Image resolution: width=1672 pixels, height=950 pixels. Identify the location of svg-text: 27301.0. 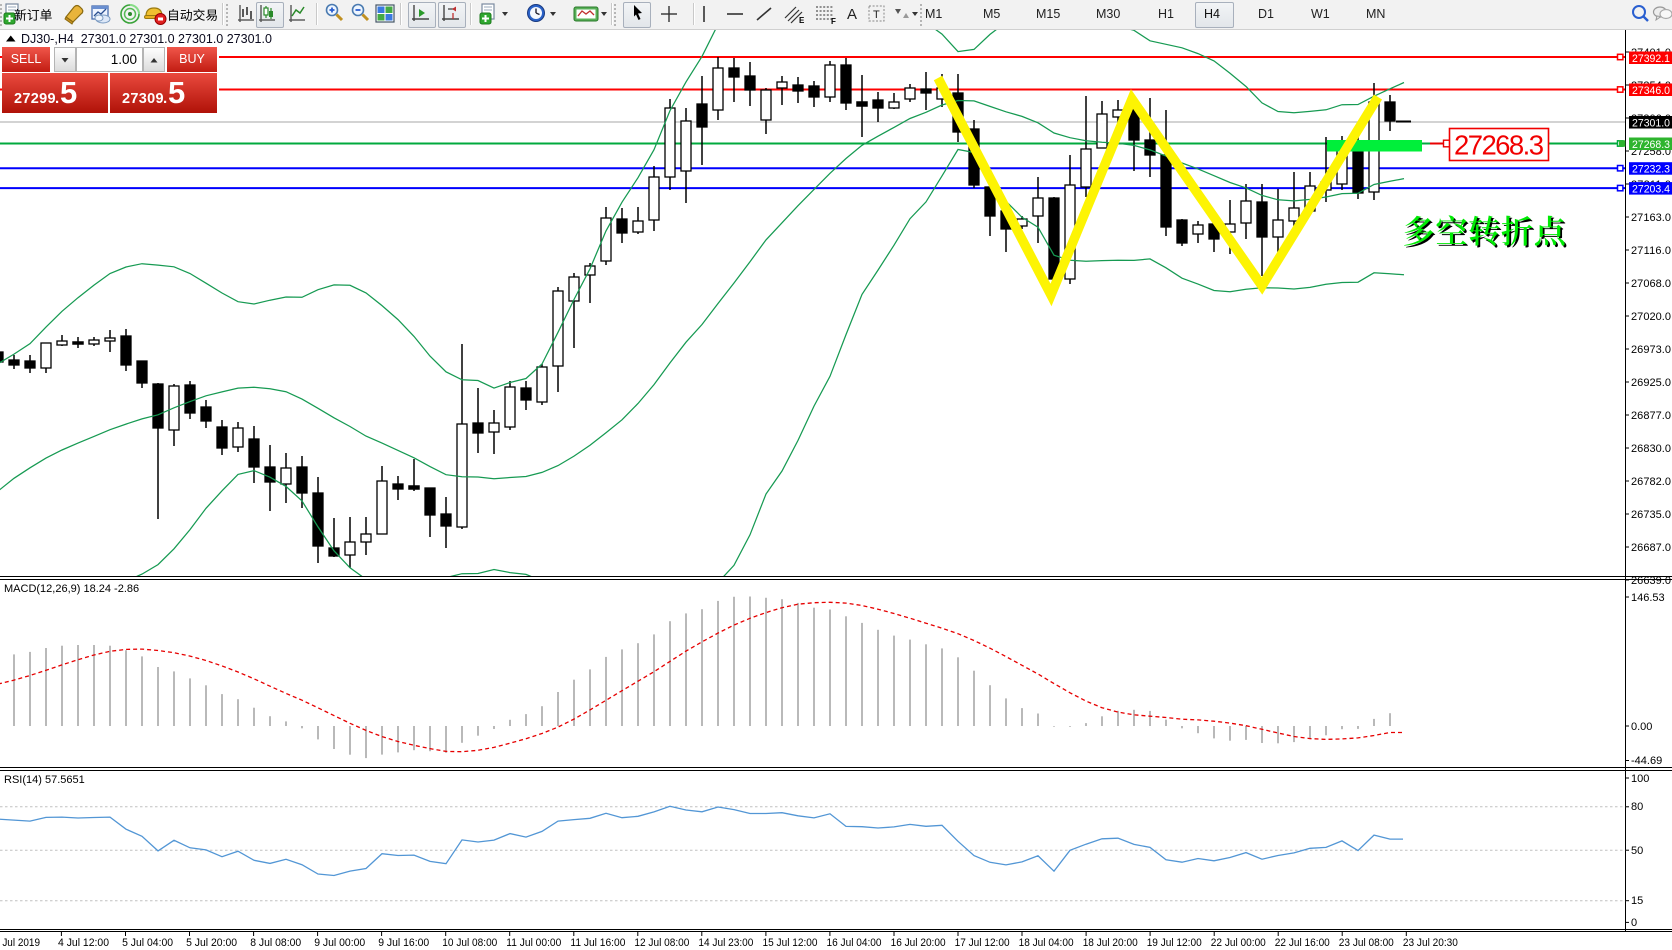
(1651, 124).